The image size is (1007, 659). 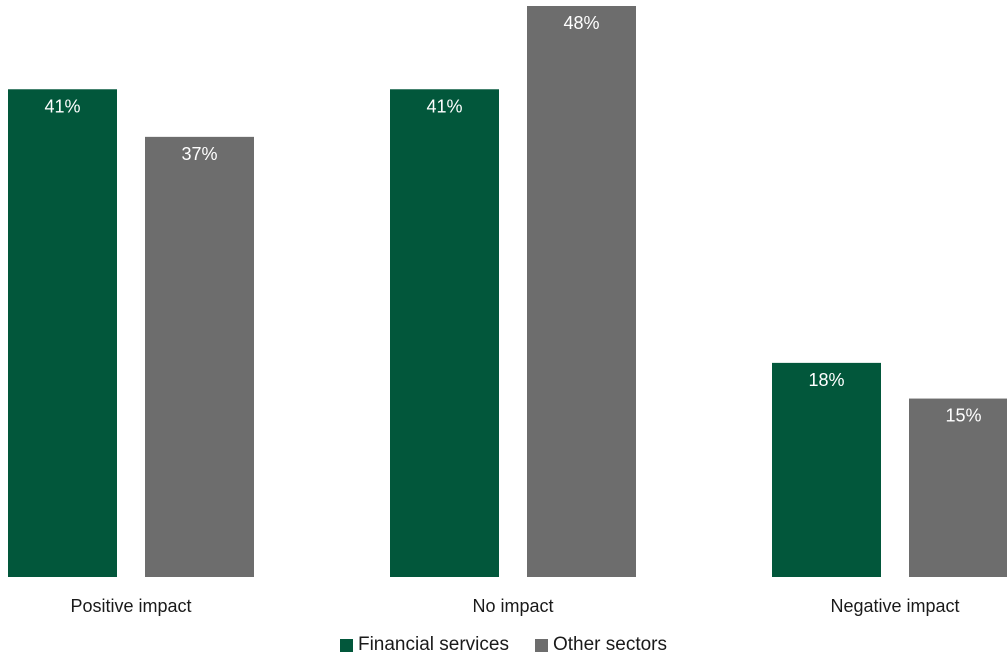 What do you see at coordinates (199, 154) in the screenshot?
I see `data-label-positive-impact-other-sectors: 37%` at bounding box center [199, 154].